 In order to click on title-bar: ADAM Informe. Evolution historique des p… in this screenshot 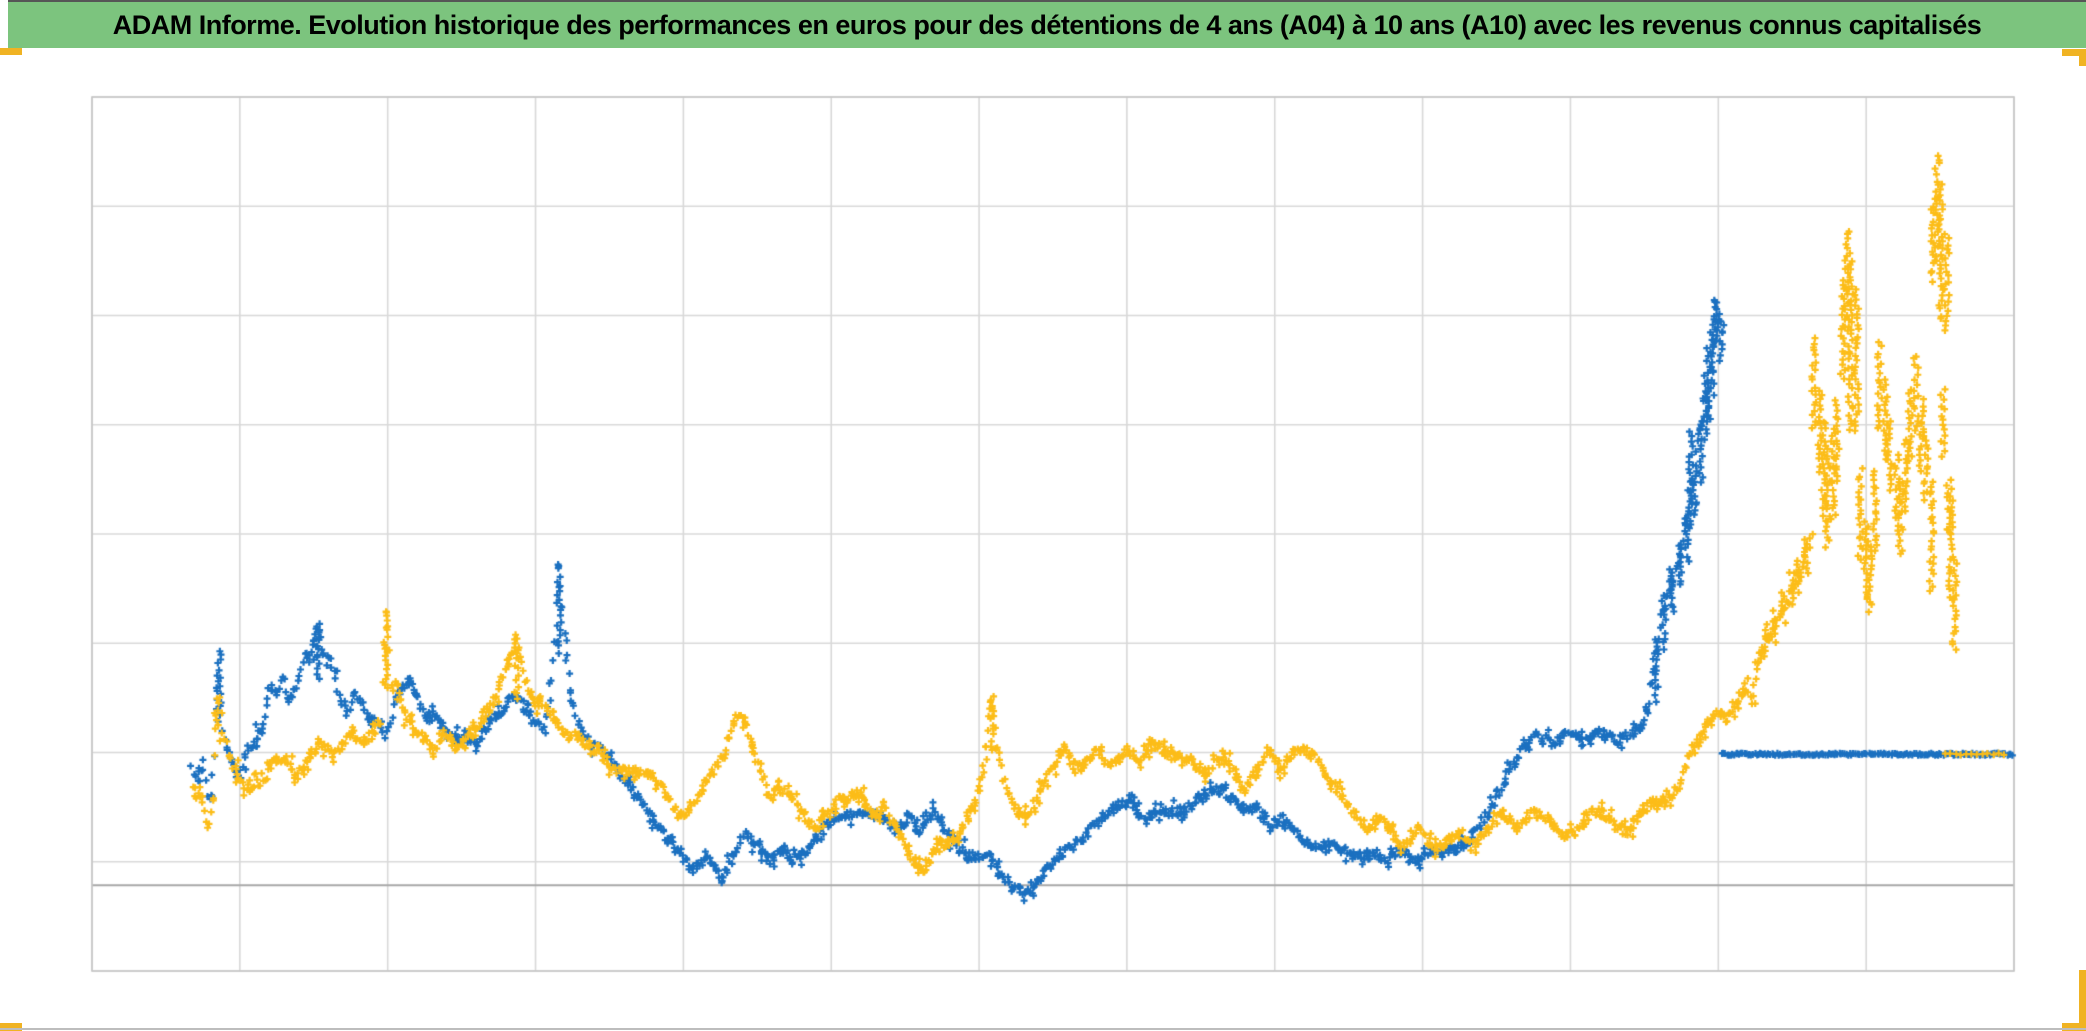, I will do `click(1047, 24)`.